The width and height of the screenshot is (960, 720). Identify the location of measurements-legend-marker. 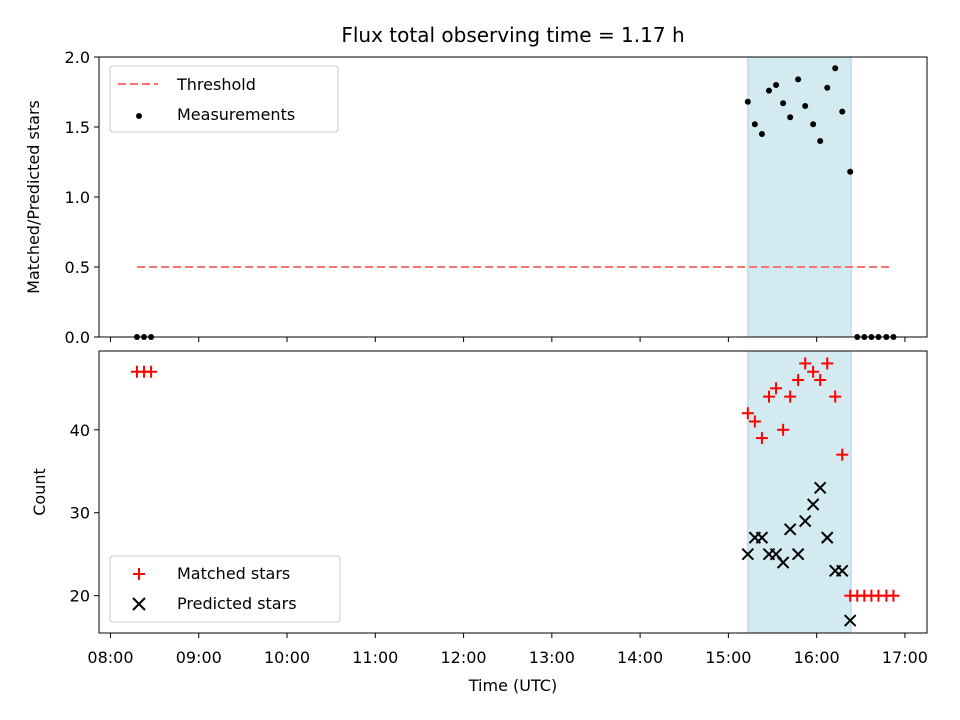
(139, 116).